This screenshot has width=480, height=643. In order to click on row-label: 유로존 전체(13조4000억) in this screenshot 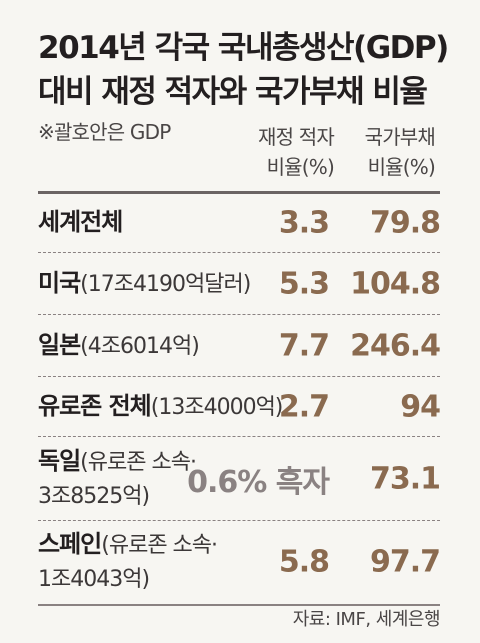, I will do `click(161, 407)`.